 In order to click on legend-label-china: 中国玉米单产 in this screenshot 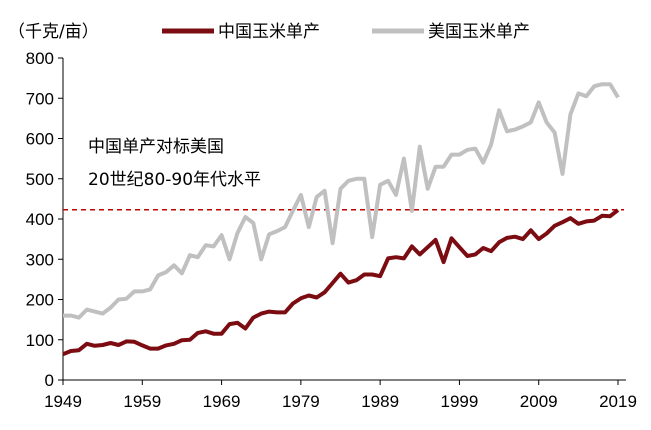, I will do `click(269, 32)`.